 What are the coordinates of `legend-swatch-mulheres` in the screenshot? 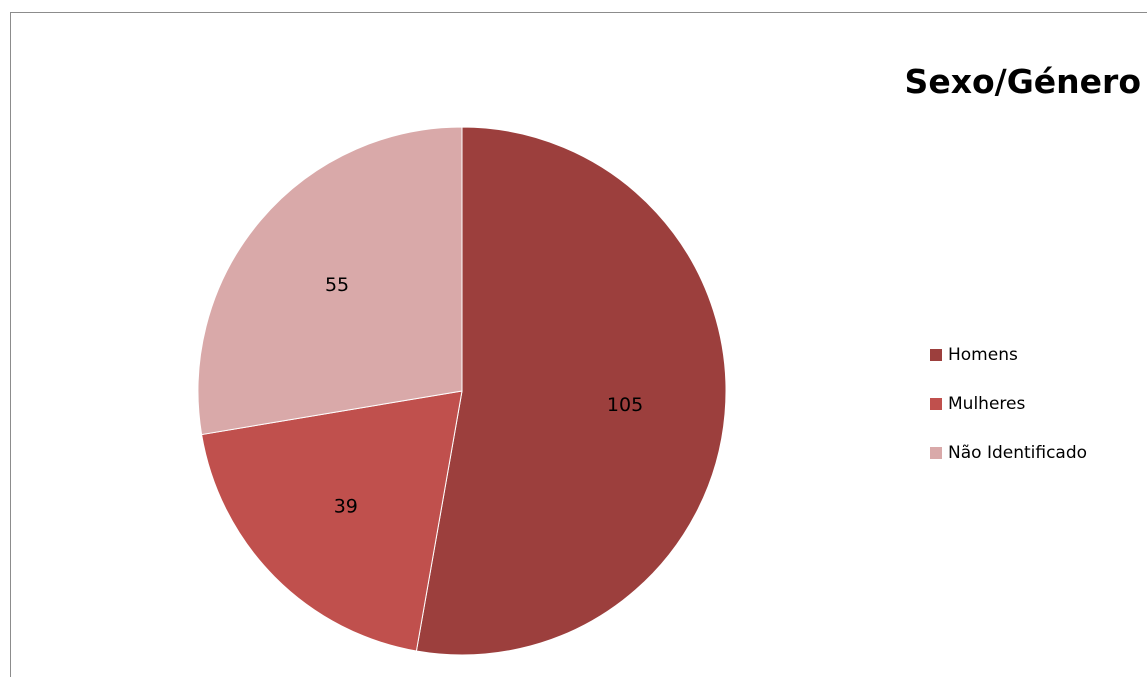 It's located at (936, 403).